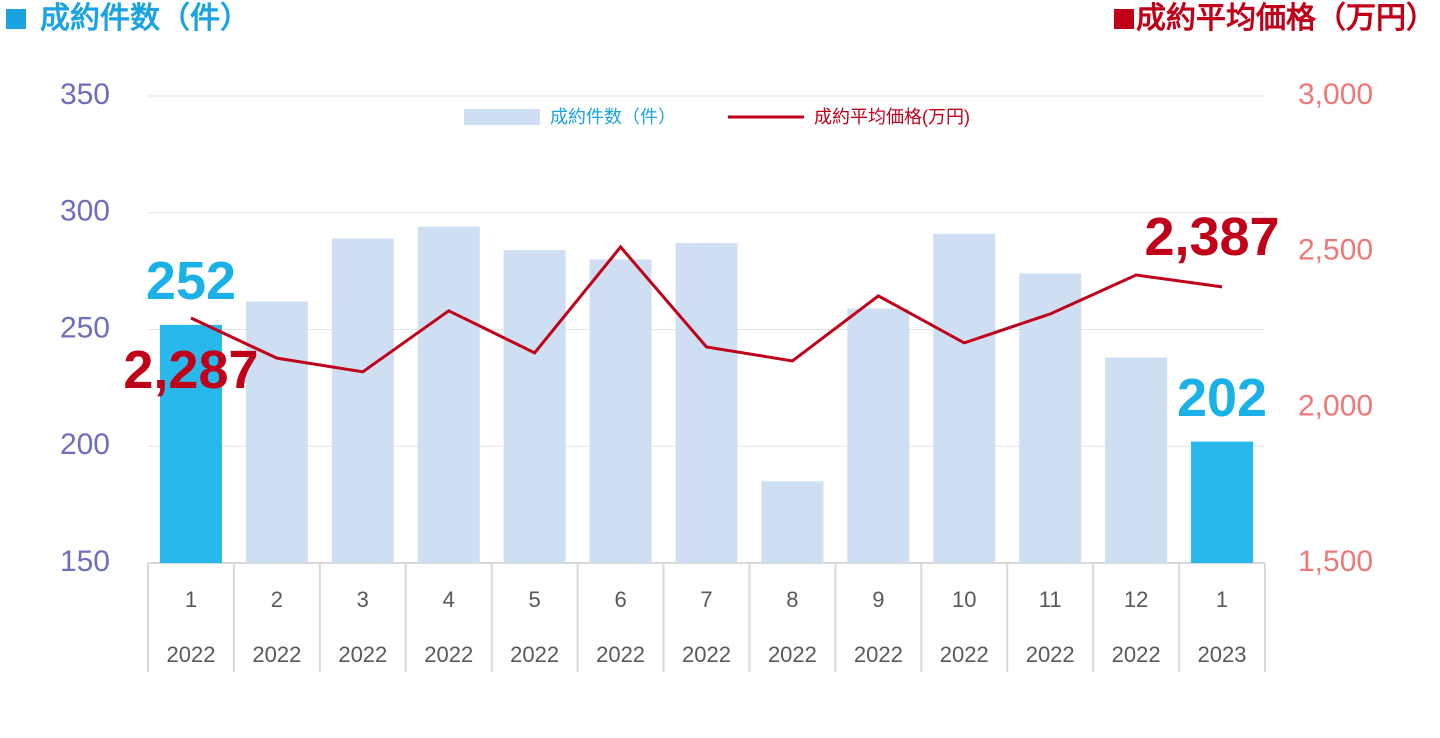 This screenshot has width=1440, height=738. What do you see at coordinates (277, 599) in the screenshot?
I see `x-tick-label: 2` at bounding box center [277, 599].